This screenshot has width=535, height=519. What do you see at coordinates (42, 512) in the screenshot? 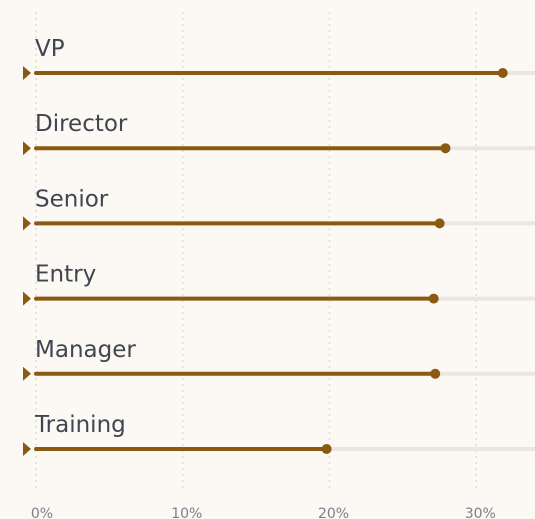
I see `x-tick-label: 0%` at bounding box center [42, 512].